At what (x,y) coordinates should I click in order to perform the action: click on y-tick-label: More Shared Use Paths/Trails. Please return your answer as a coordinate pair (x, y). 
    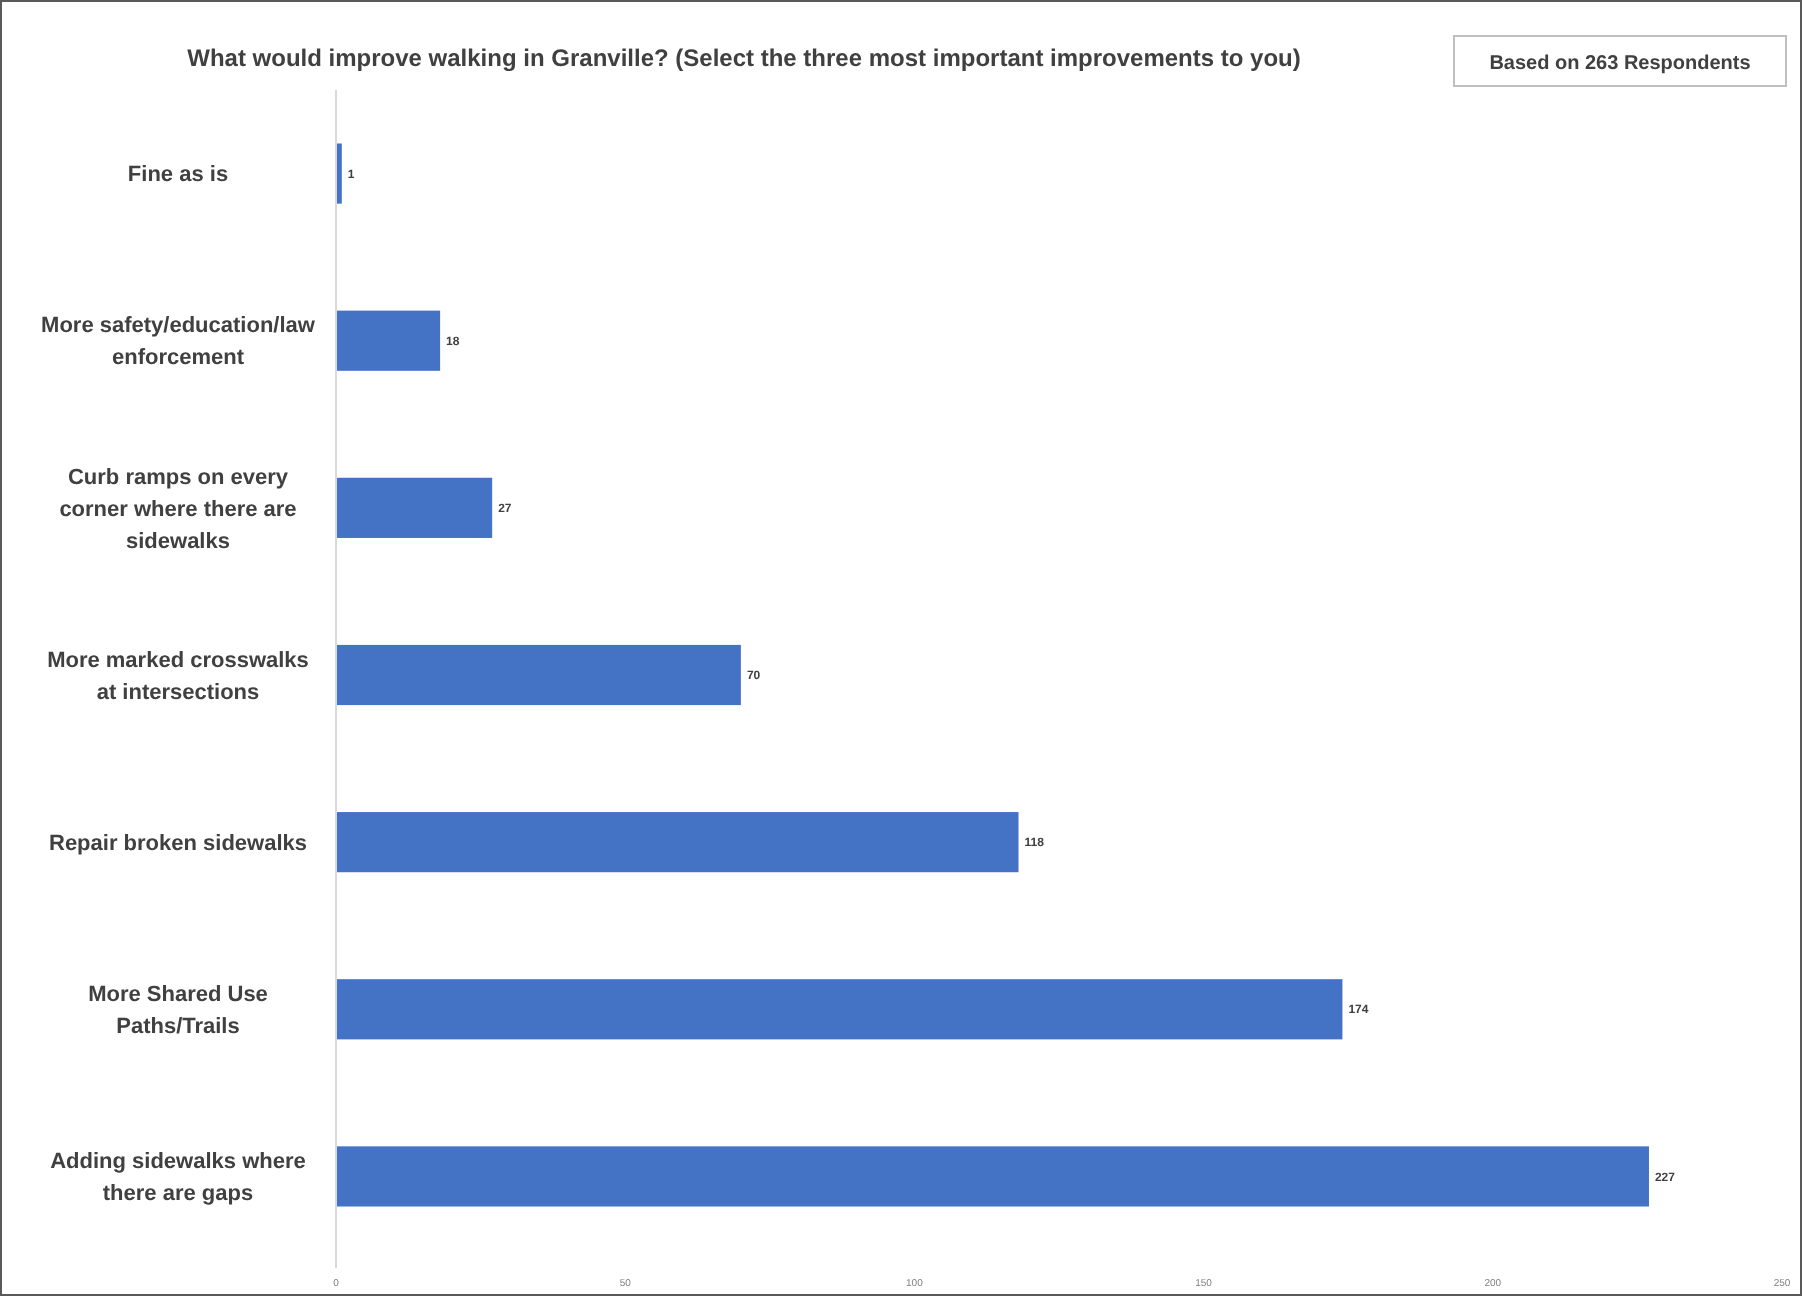
    Looking at the image, I should click on (178, 1010).